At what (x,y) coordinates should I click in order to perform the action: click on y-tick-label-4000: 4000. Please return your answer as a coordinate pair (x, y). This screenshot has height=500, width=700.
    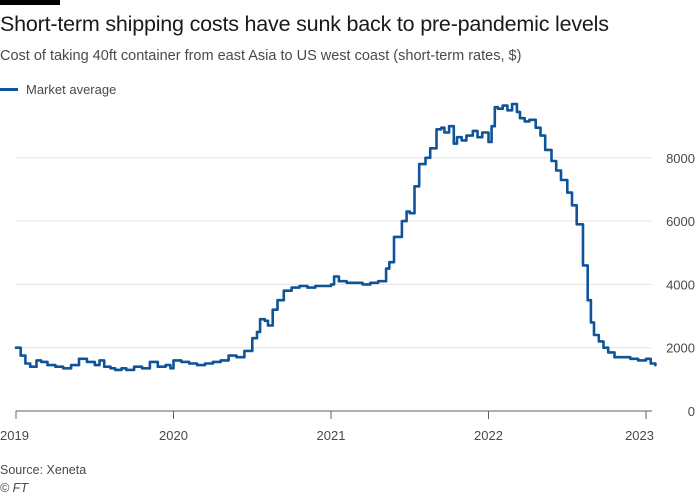
    Looking at the image, I should click on (680, 284).